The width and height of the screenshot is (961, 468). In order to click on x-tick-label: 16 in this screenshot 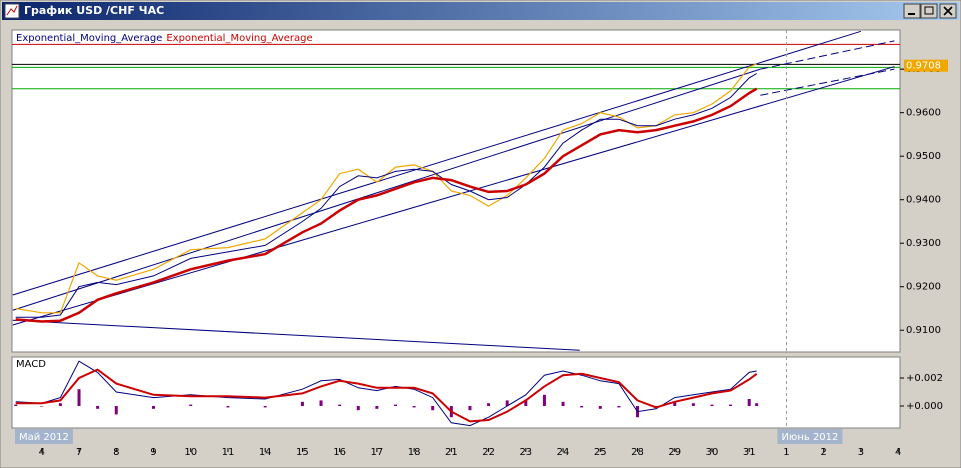, I will do `click(339, 452)`.